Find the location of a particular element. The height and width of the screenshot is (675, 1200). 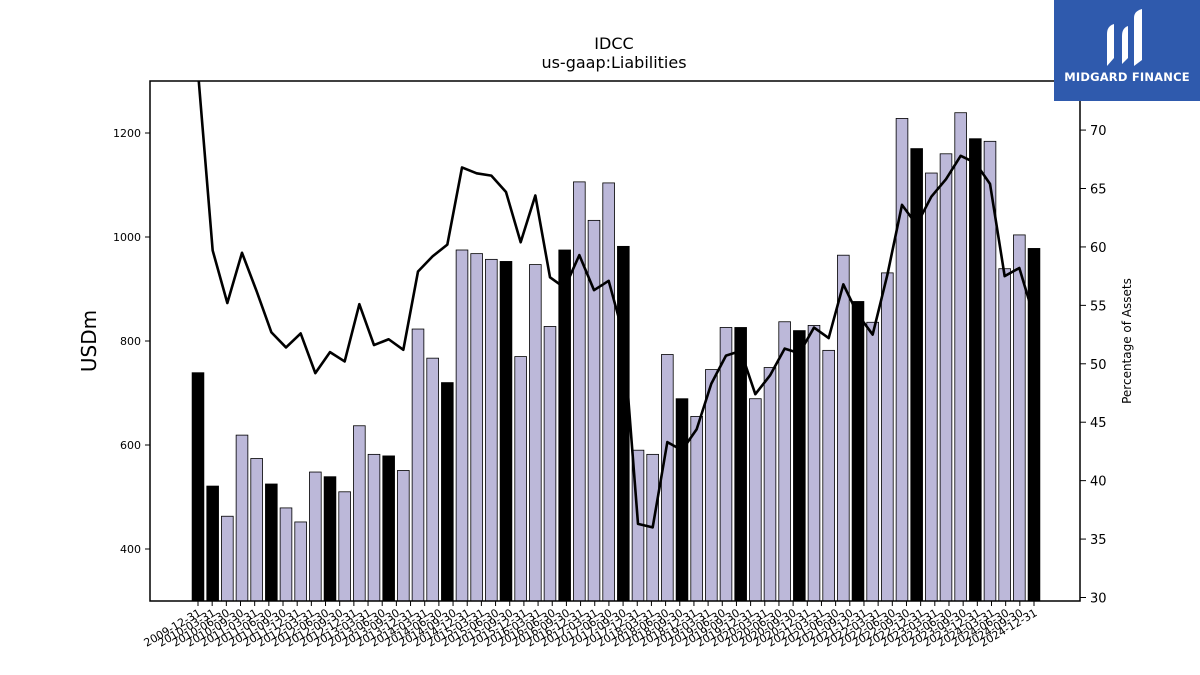

y2-axis-label: Percentage of Assets is located at coordinates (1127, 341).